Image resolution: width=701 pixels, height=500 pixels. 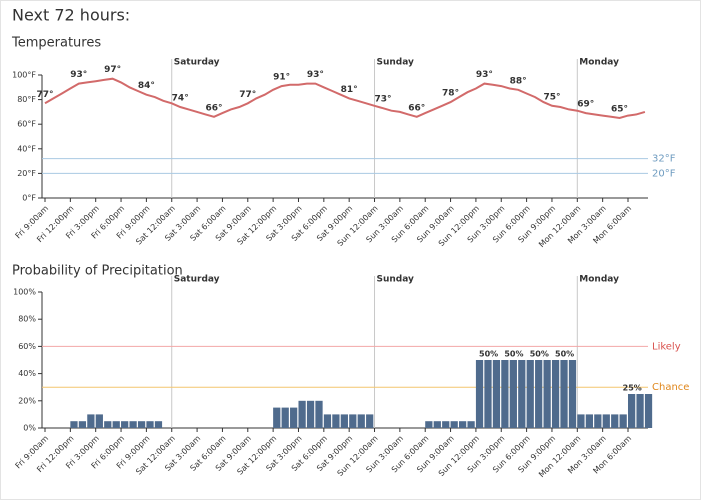 What do you see at coordinates (632, 388) in the screenshot?
I see `value-label: 25%` at bounding box center [632, 388].